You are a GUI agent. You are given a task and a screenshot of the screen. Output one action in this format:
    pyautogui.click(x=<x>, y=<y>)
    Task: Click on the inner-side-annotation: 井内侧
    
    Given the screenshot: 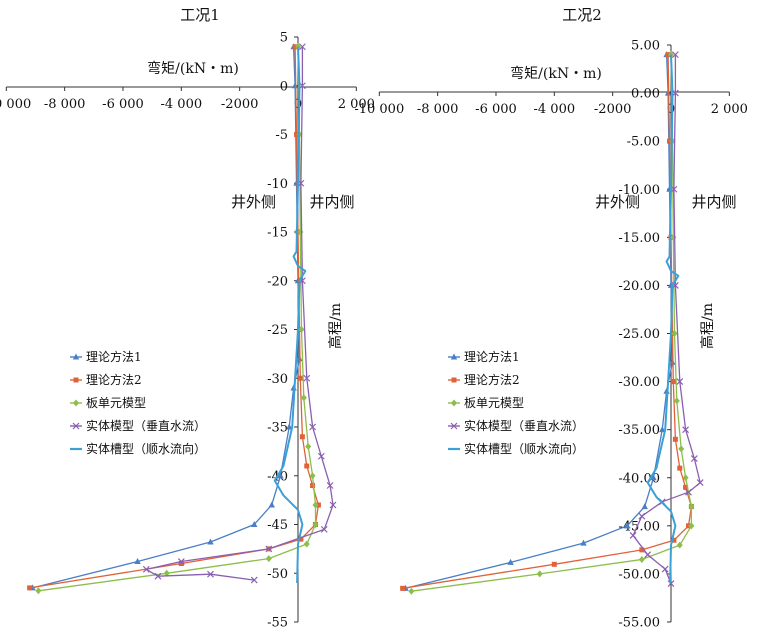 What is the action you would take?
    pyautogui.click(x=713, y=202)
    